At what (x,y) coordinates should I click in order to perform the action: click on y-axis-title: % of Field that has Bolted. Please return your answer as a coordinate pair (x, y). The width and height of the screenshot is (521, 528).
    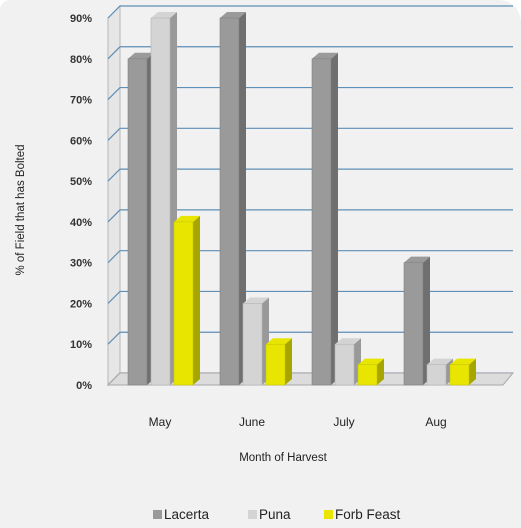
    Looking at the image, I should click on (21, 209).